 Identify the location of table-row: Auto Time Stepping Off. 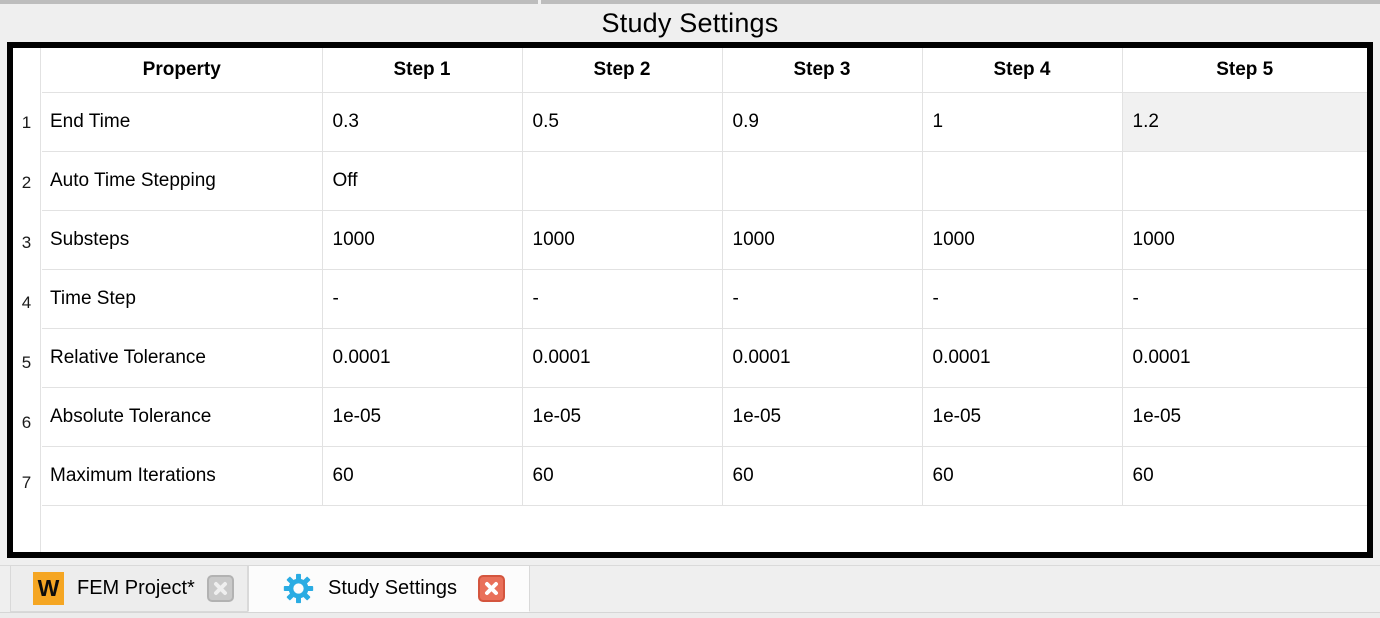
(704, 181).